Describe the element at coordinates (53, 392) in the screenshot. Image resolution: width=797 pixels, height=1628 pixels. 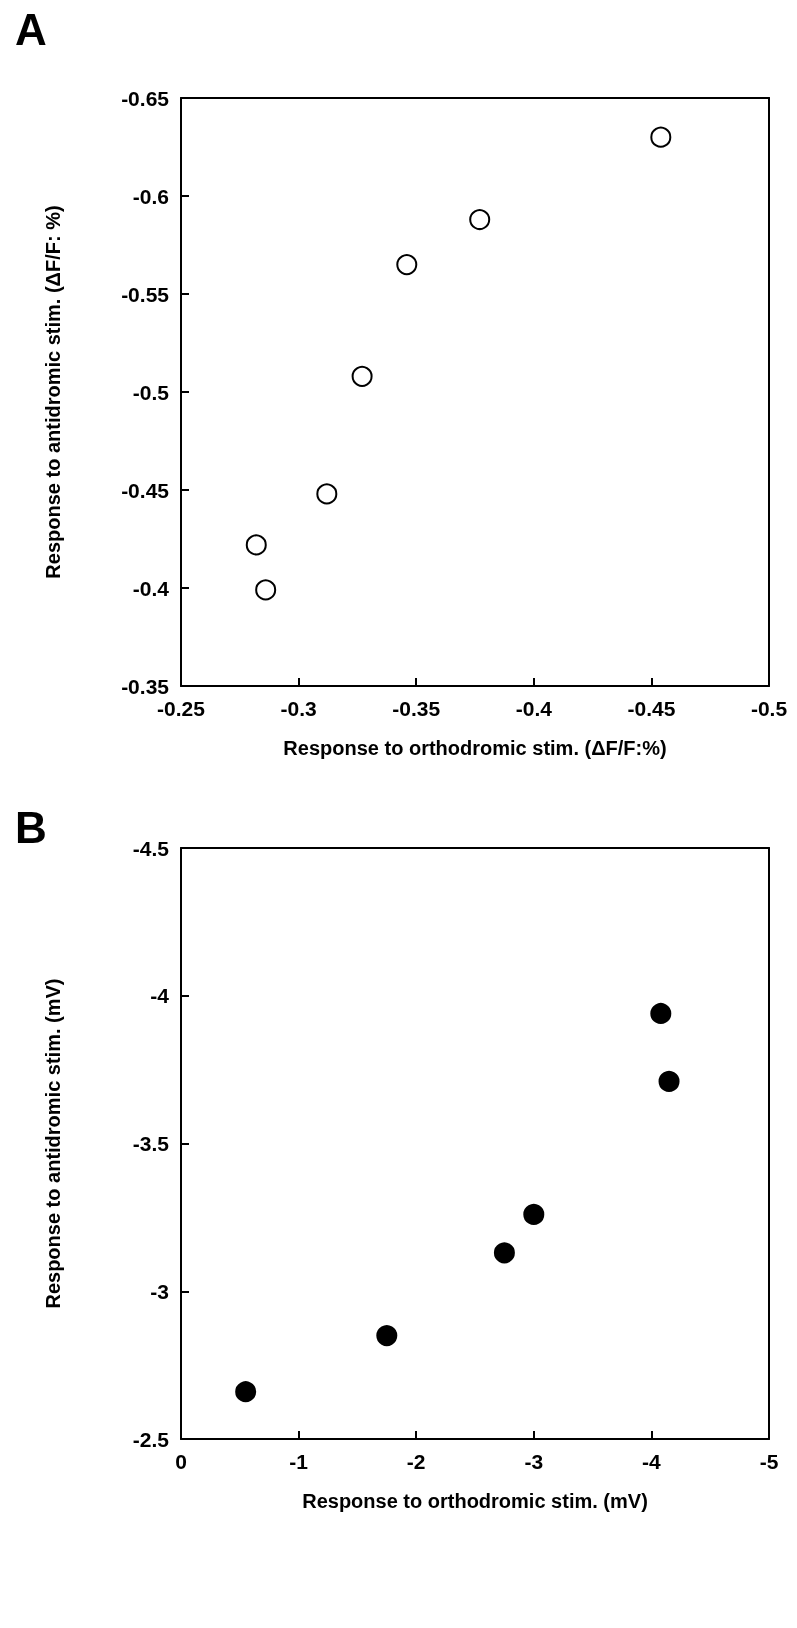
I see `y-axis-title: Response to antidromic stim. (ΔF/F: %)` at that location.